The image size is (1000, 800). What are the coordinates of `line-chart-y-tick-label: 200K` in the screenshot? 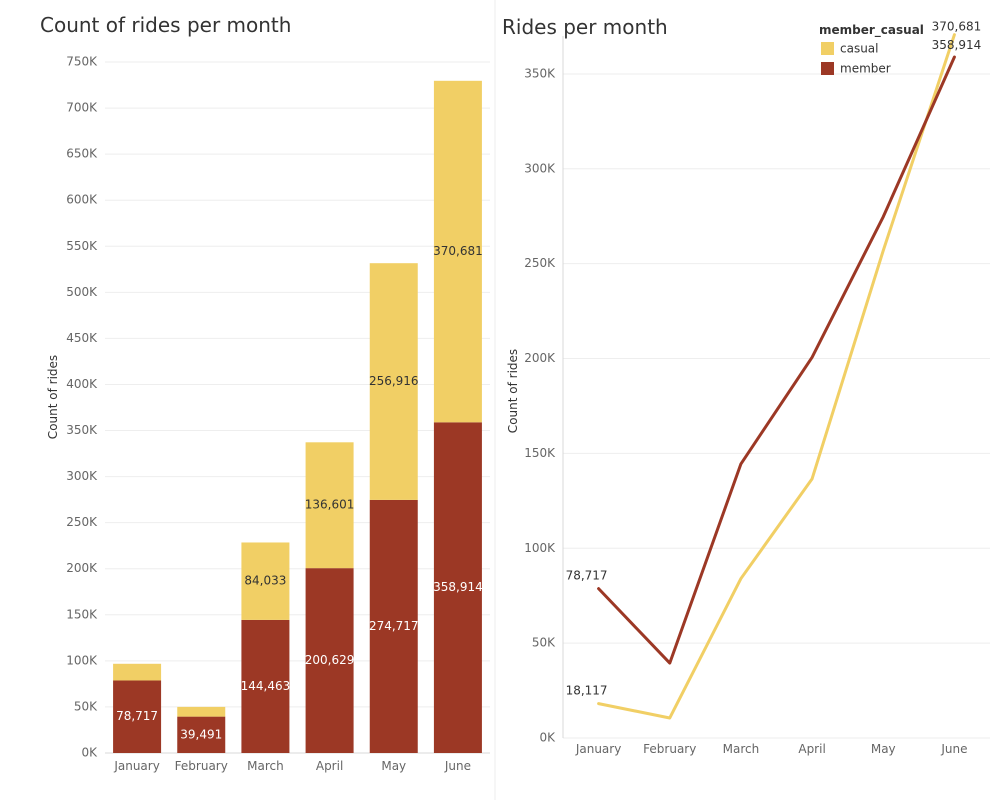 It's located at (540, 358).